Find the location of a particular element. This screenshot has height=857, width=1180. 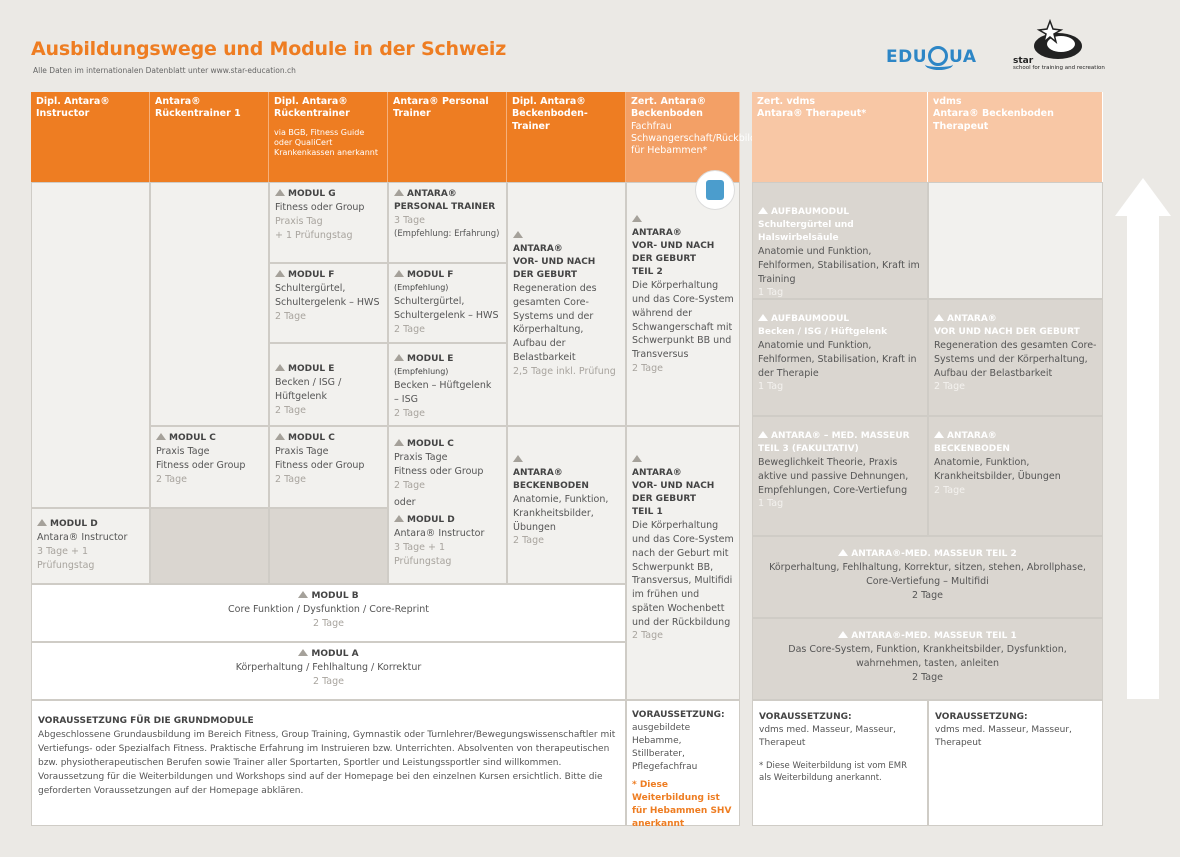

col-header-label: Dipl. Antara® Instructor is located at coordinates (73, 108).